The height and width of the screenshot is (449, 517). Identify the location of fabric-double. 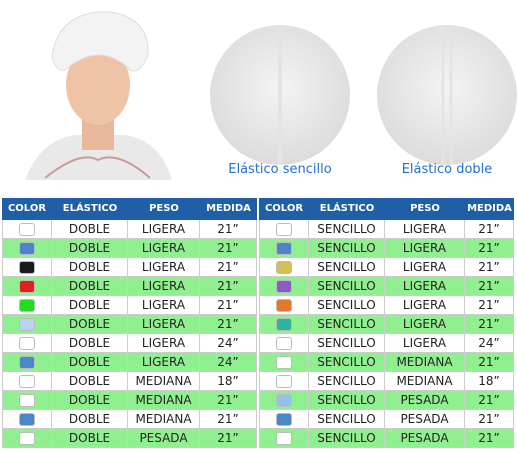
(447, 95).